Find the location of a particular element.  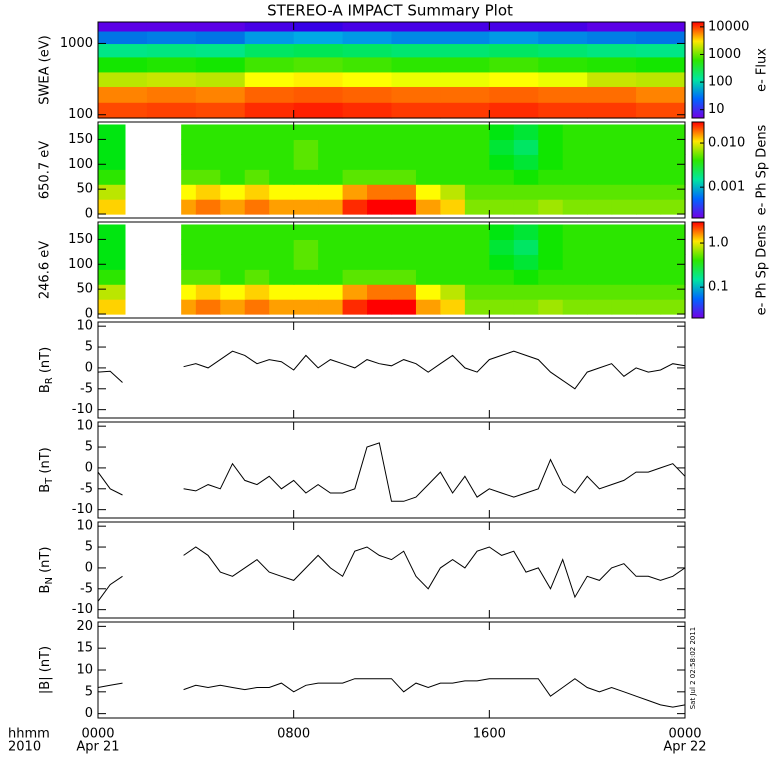

colorbar-tick-label: 1000 is located at coordinates (724, 54).